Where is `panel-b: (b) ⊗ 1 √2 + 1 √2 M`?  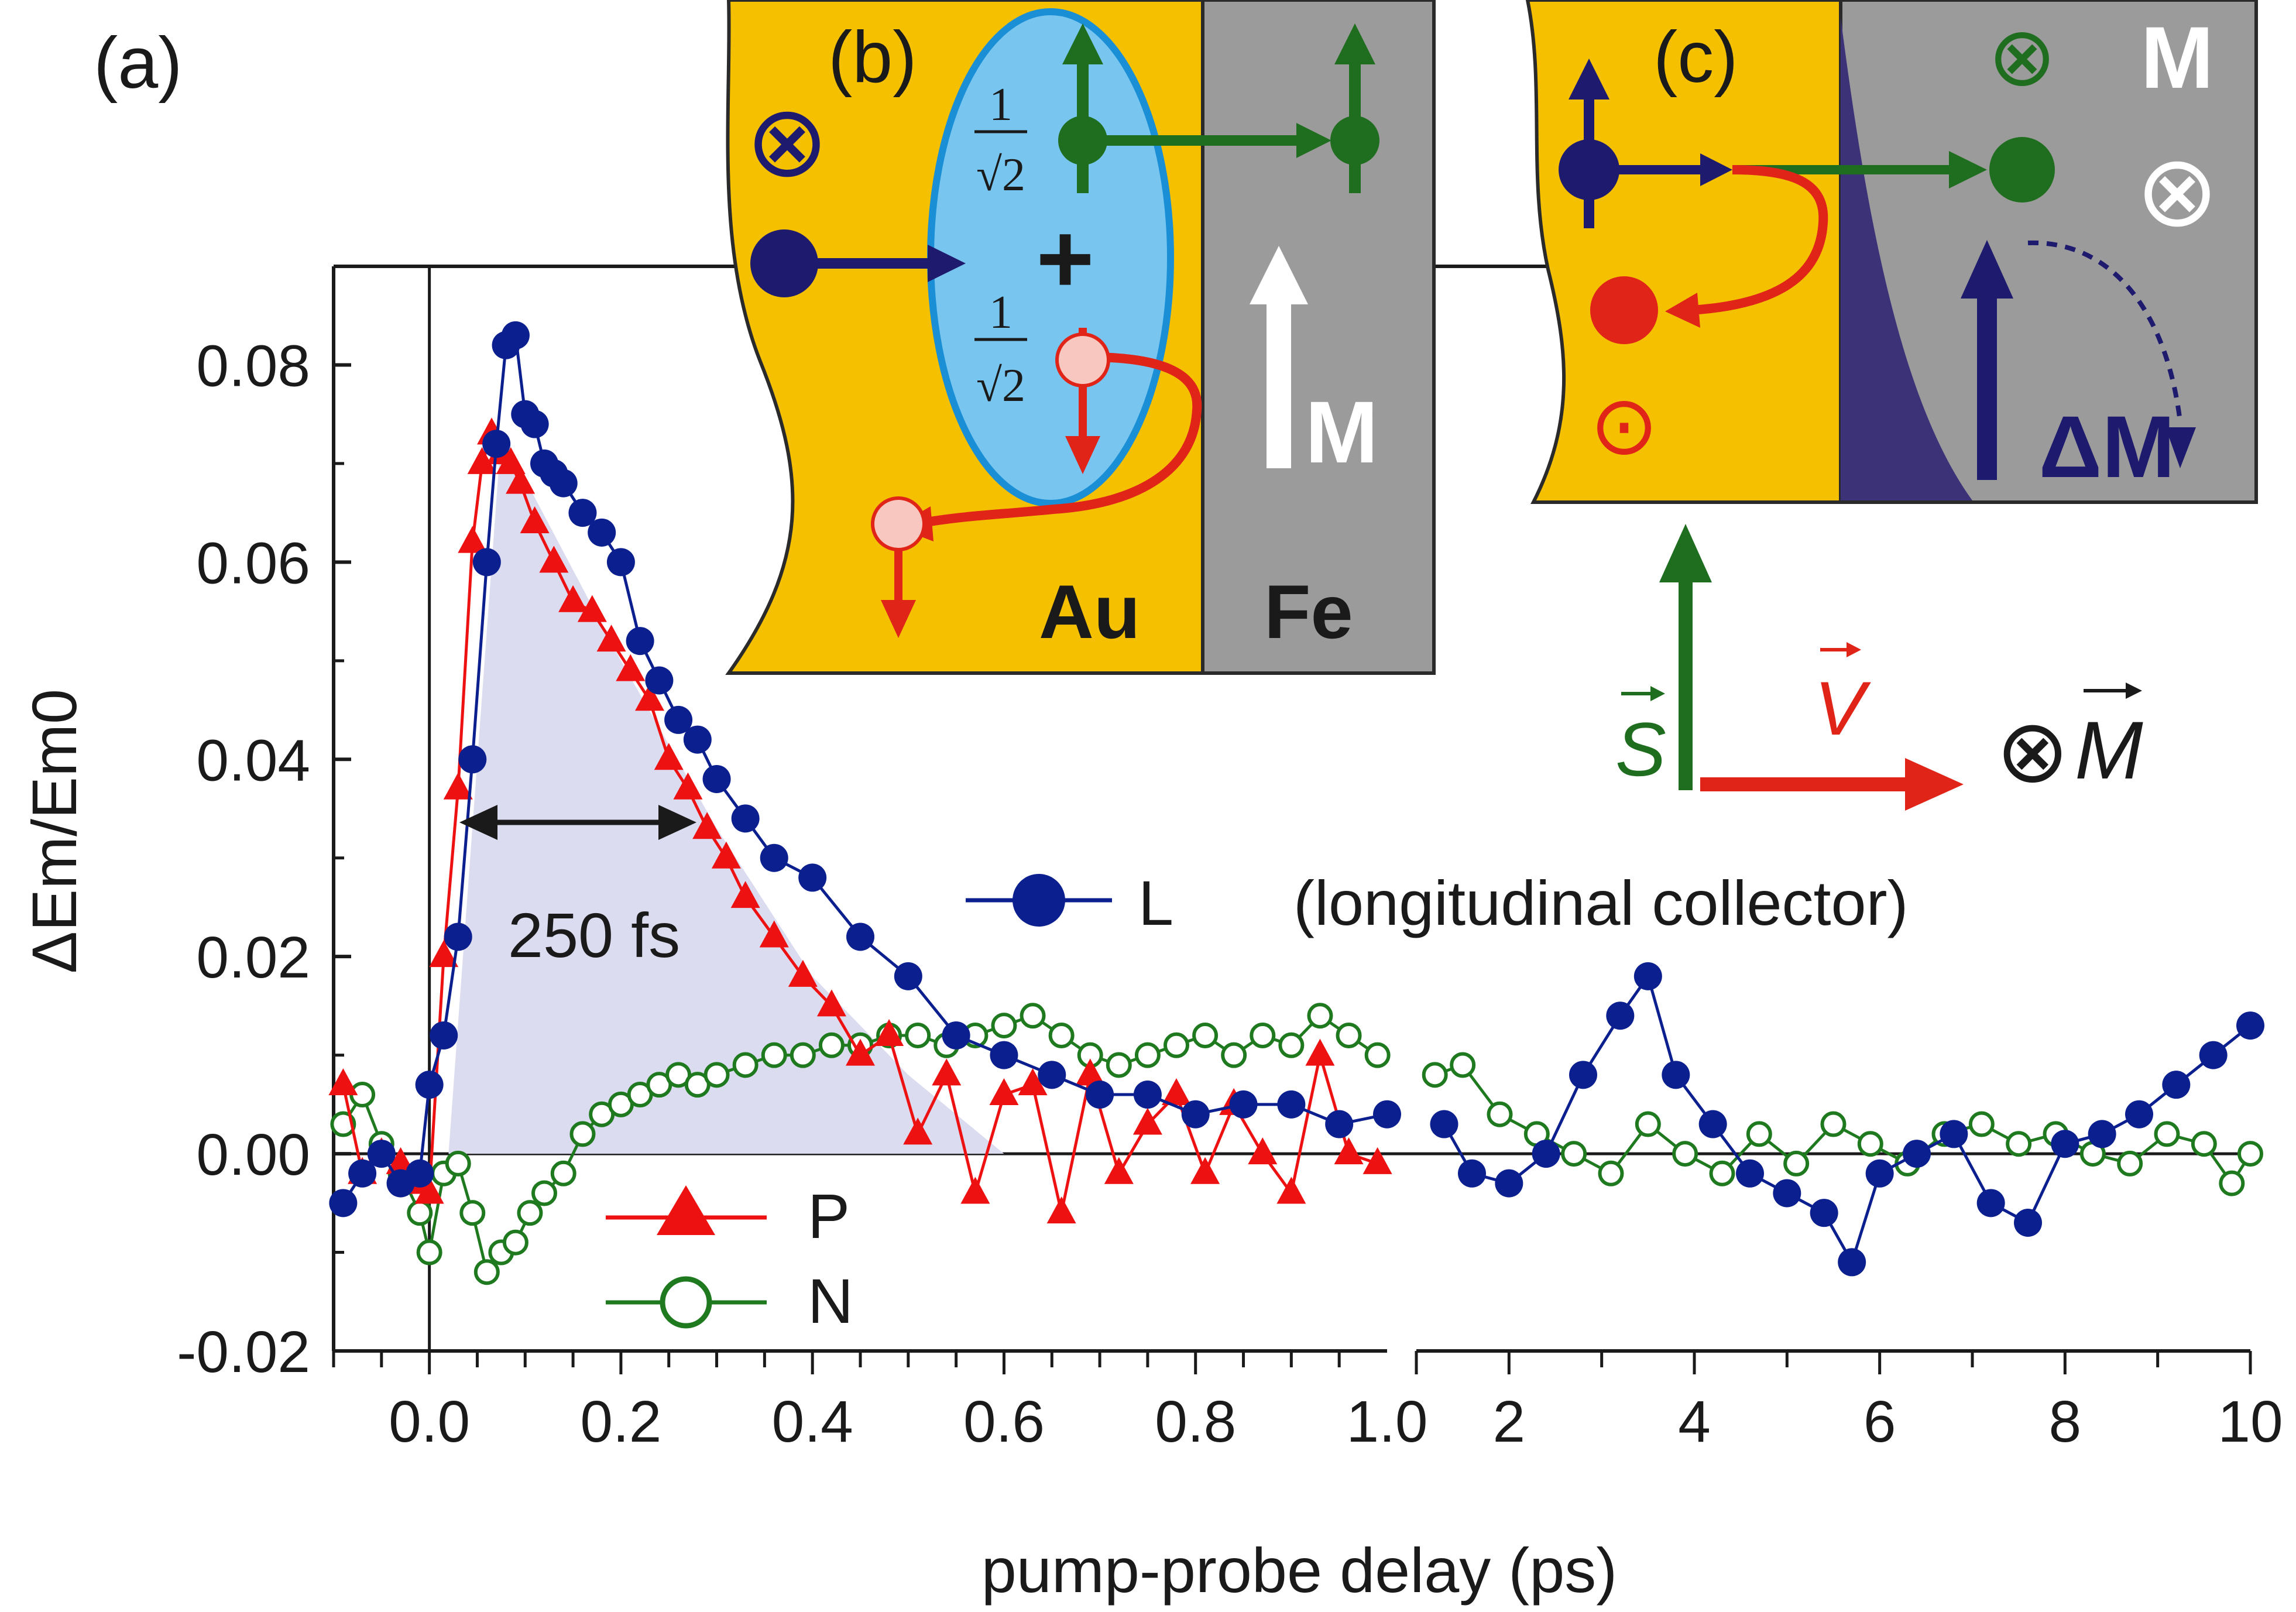 panel-b: (b) ⊗ 1 √2 + 1 √2 M is located at coordinates (1080, 337).